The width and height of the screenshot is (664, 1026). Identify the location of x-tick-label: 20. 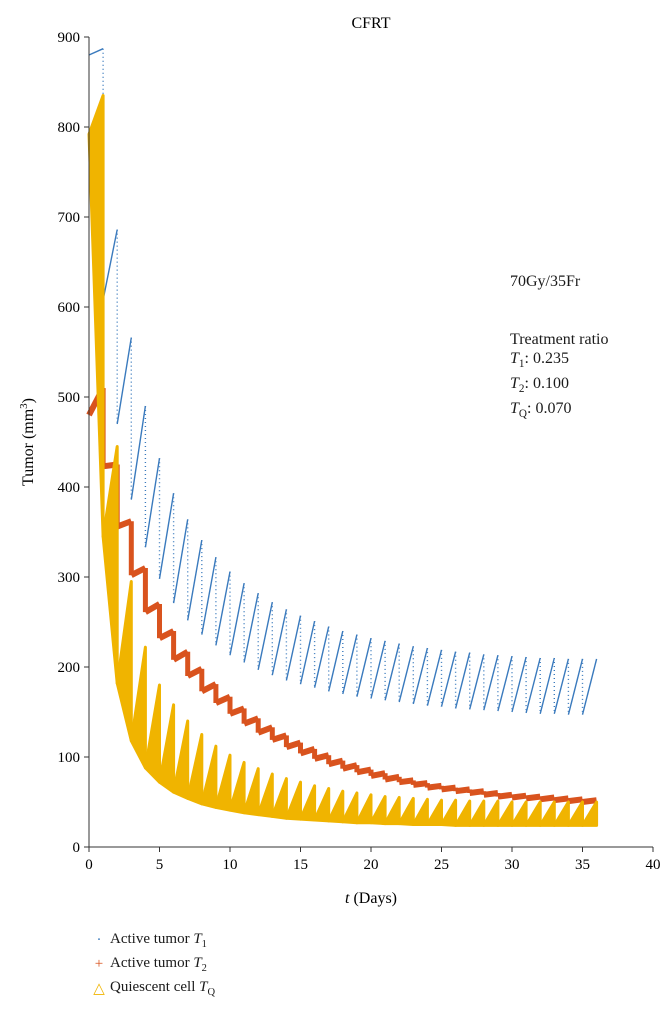
(371, 865).